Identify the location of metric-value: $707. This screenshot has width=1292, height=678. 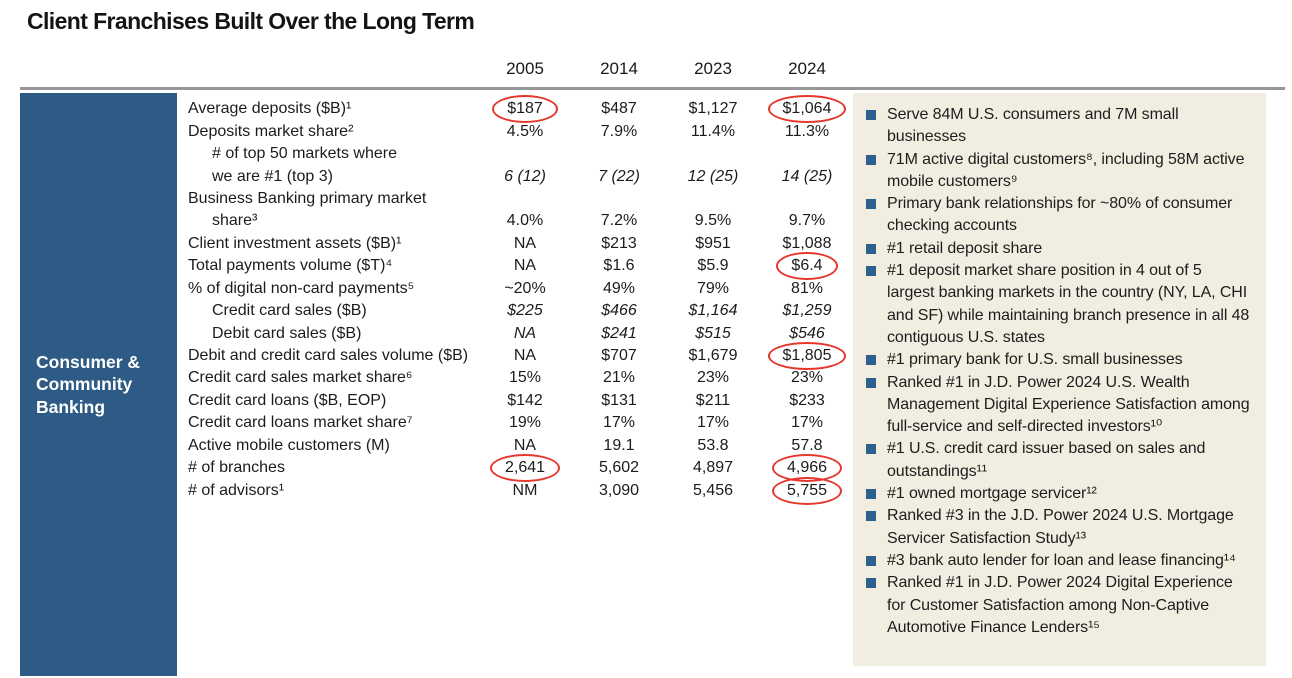
(619, 356).